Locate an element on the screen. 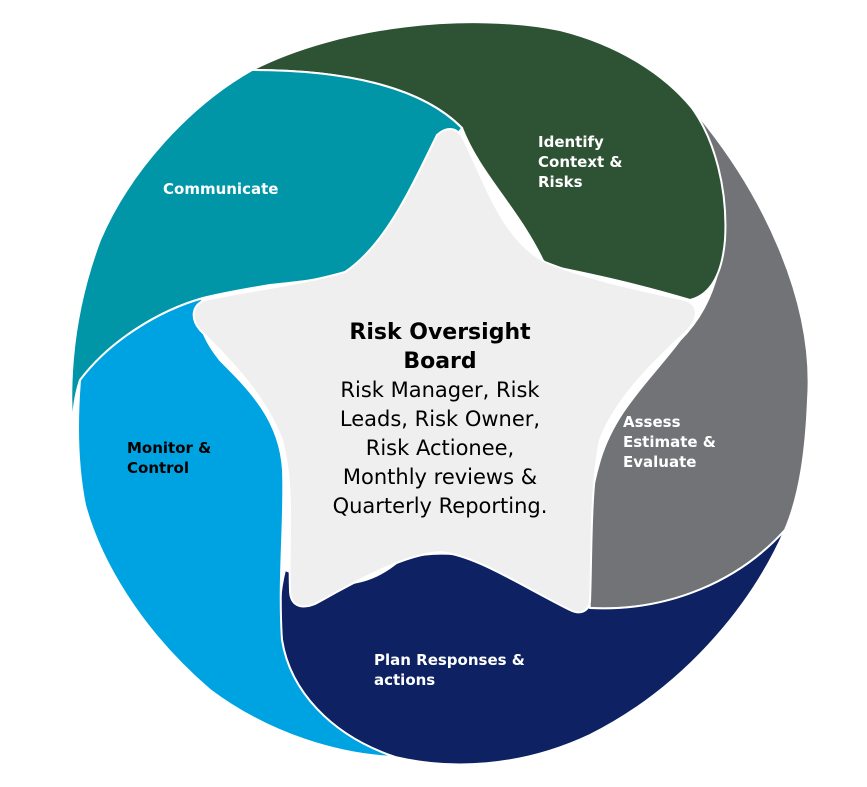  label-assess: Assess Estimate & Evaluate is located at coordinates (669, 442).